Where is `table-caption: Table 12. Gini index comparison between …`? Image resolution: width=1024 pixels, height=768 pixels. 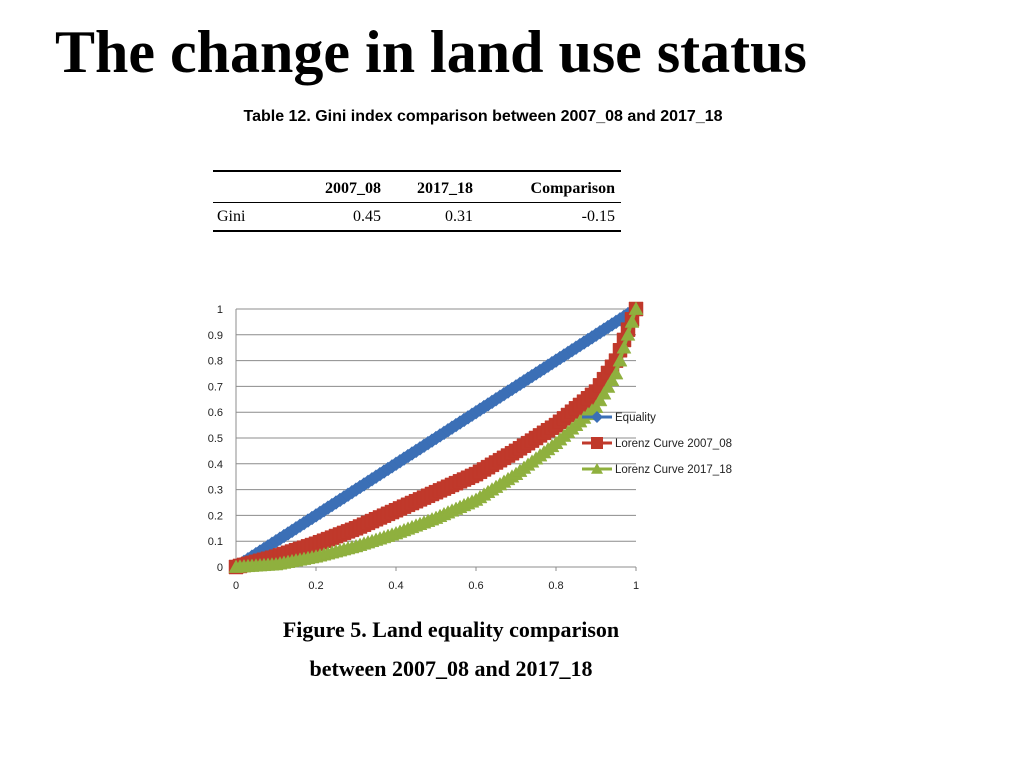
table-caption: Table 12. Gini index comparison between … is located at coordinates (483, 116).